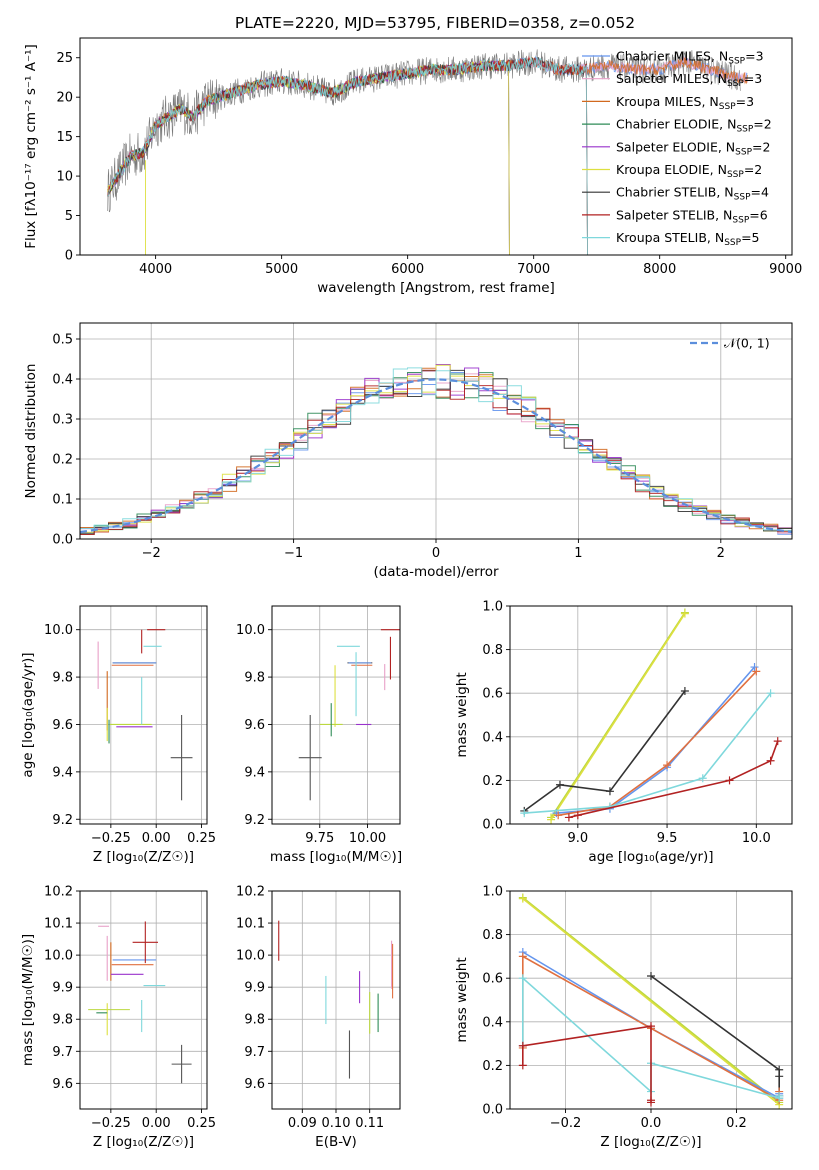 The image size is (819, 1170). What do you see at coordinates (747, 343) in the screenshot?
I see `legend-entry: 𝒩(0, 1)` at bounding box center [747, 343].